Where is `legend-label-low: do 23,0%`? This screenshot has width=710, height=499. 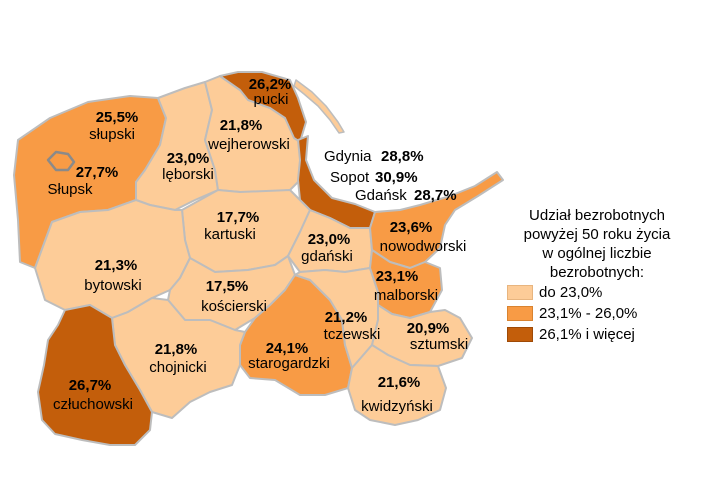
legend-label-low: do 23,0% is located at coordinates (571, 292).